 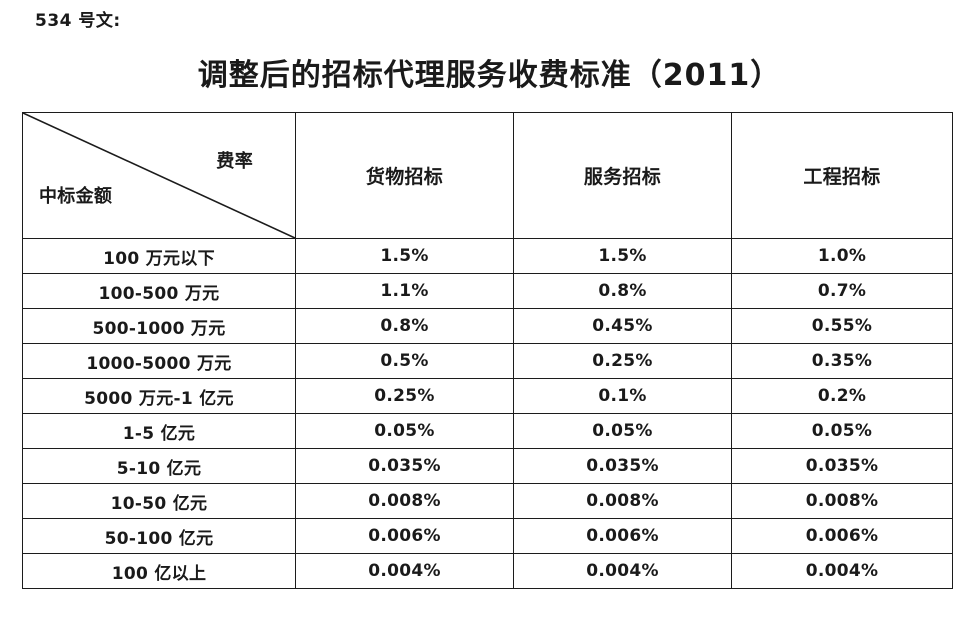 I want to click on diagonal-header-cell: 费率 中标金额, so click(x=159, y=175).